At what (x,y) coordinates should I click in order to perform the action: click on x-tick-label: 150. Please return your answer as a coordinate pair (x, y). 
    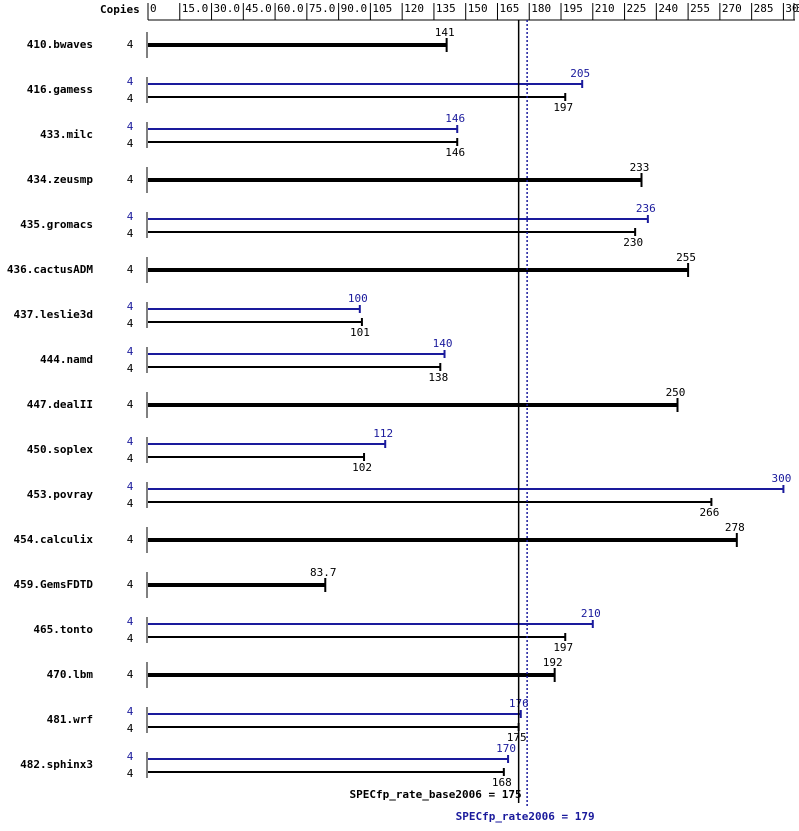
    Looking at the image, I should click on (478, 8).